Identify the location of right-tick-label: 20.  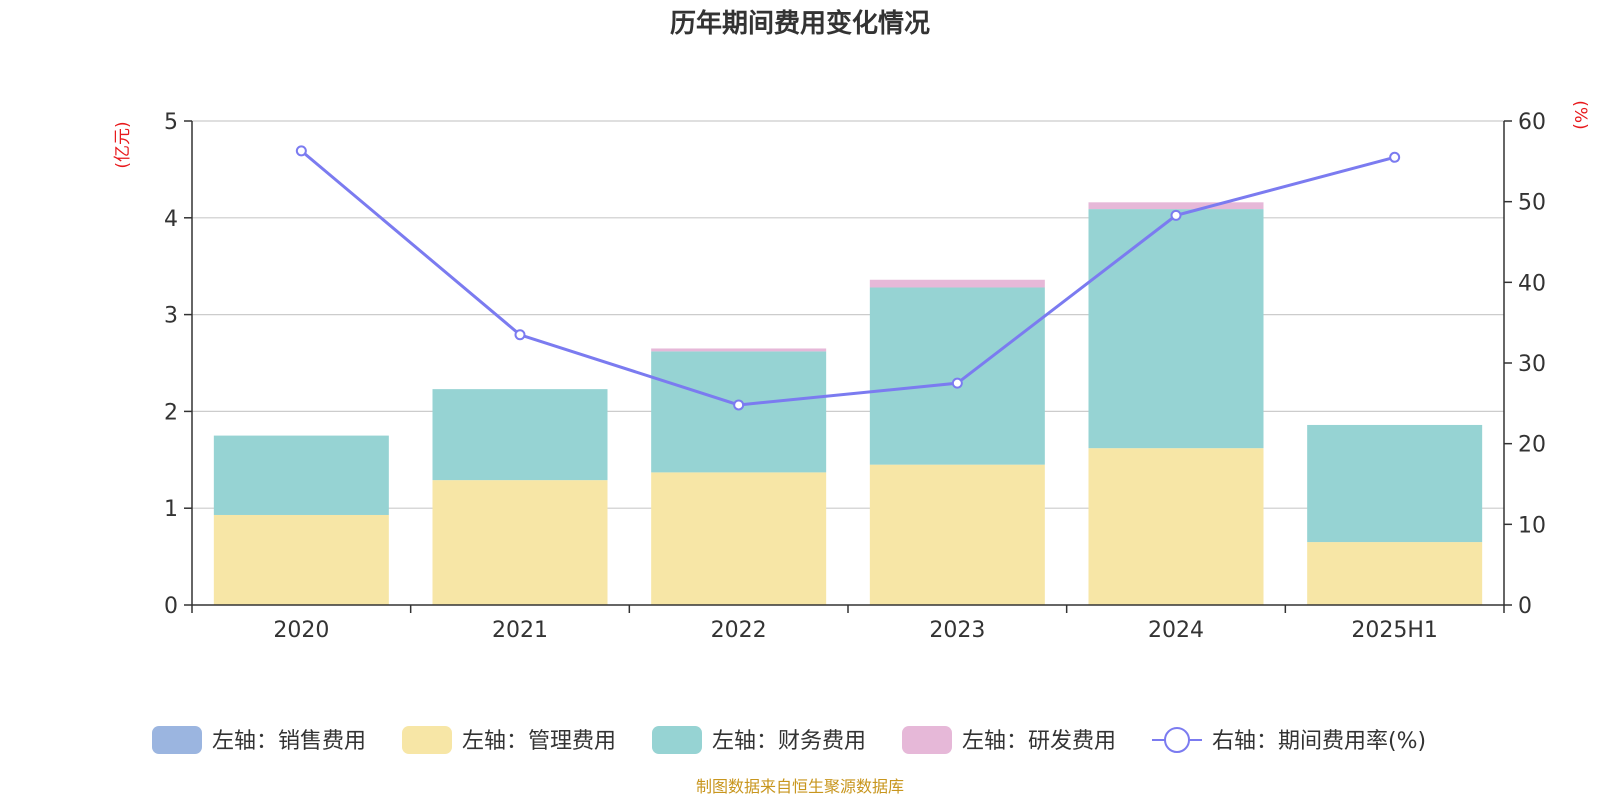
(1532, 445).